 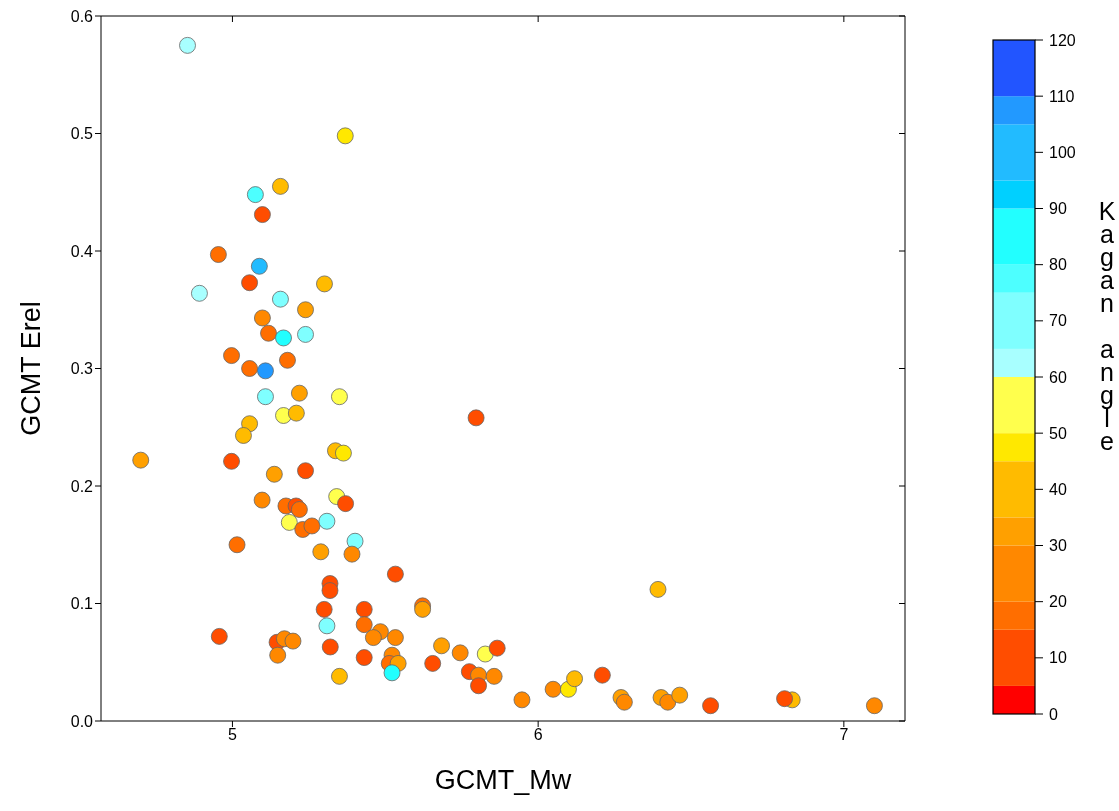 What do you see at coordinates (538, 735) in the screenshot?
I see `x-tick-label: 6` at bounding box center [538, 735].